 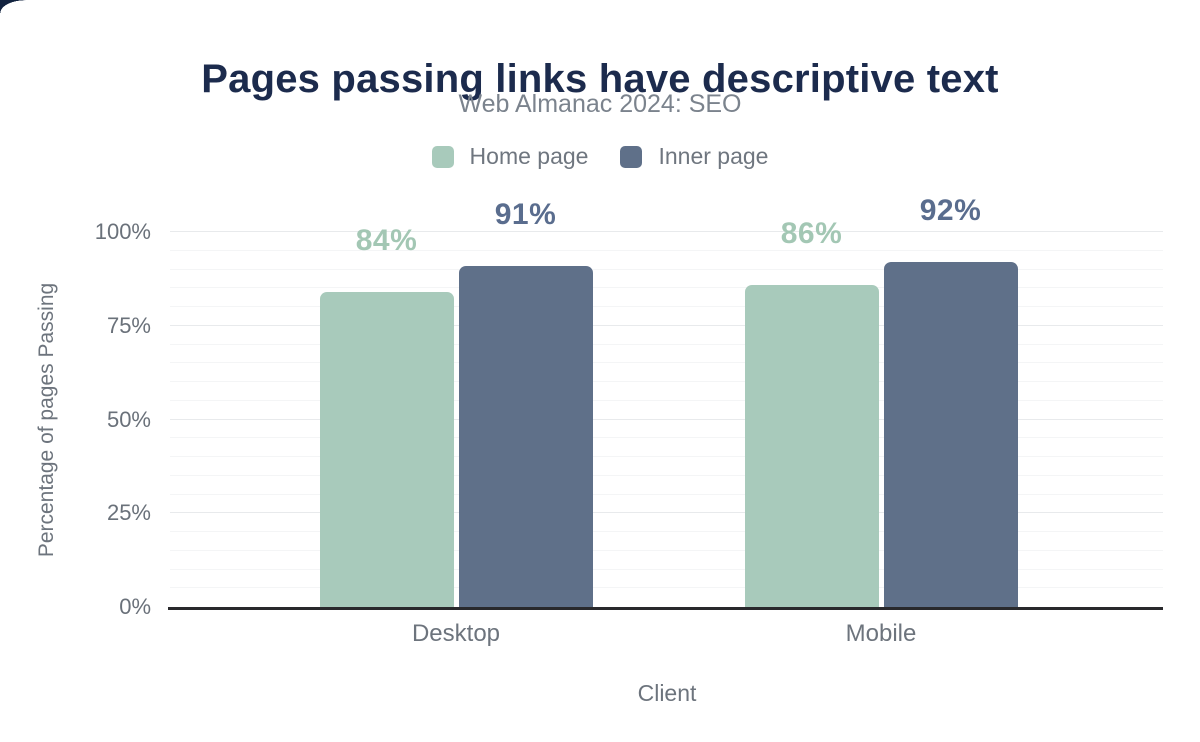 I want to click on y-axis-tick-label: 25%, so click(x=128, y=513).